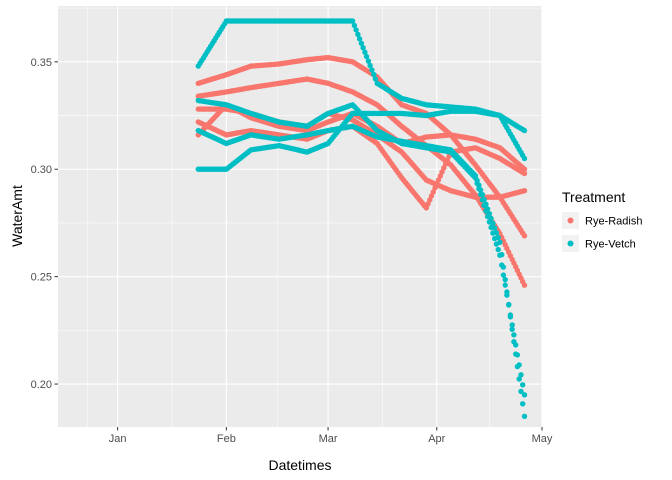 This screenshot has width=672, height=480. What do you see at coordinates (41, 170) in the screenshot?
I see `y-tick-label: 0.30` at bounding box center [41, 170].